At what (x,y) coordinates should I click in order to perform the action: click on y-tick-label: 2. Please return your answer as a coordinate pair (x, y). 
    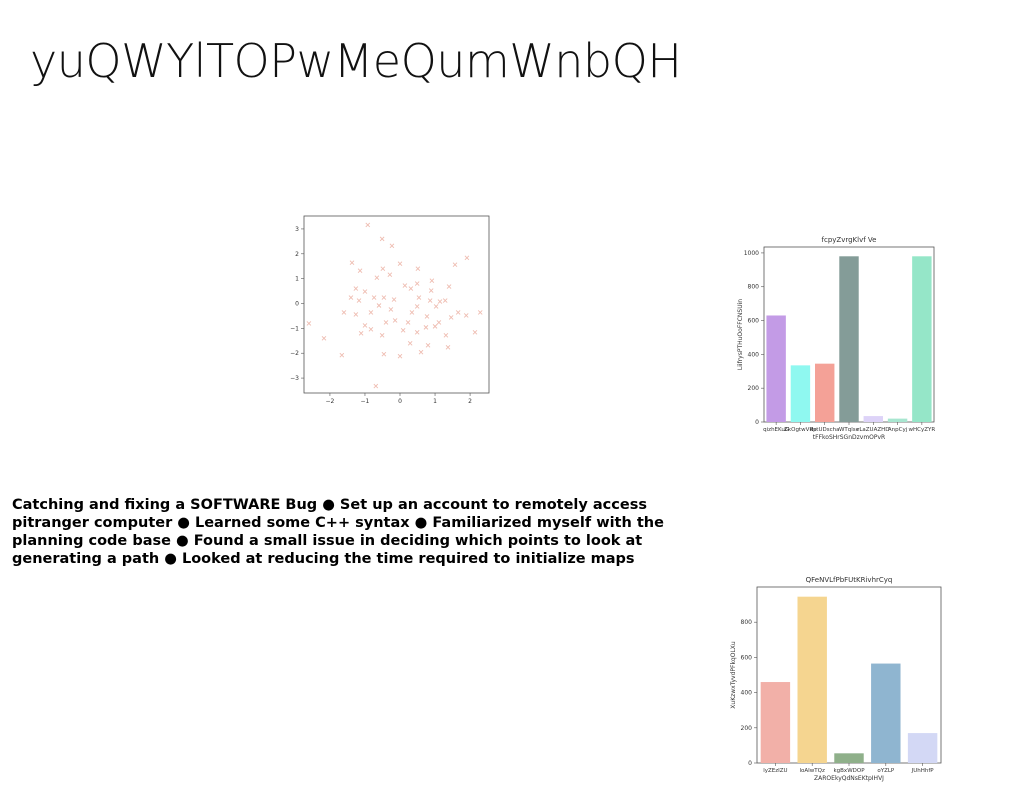
    Looking at the image, I should click on (297, 254).